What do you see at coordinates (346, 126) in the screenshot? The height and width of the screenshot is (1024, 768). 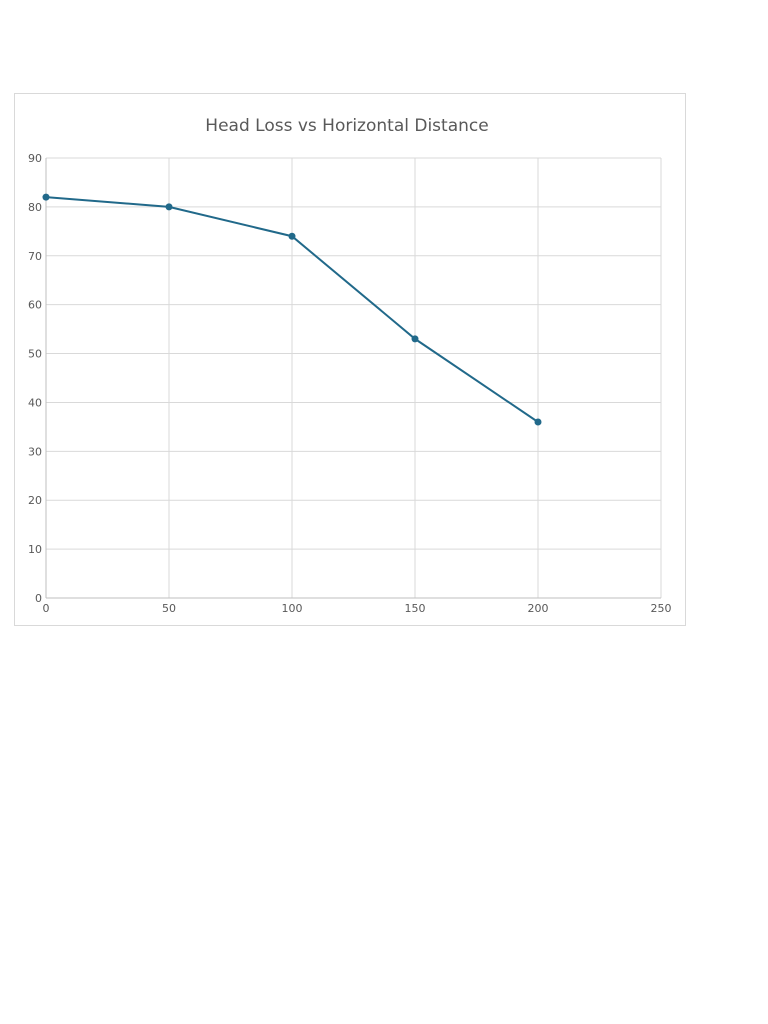 I see `chart-title: Head Loss vs Horizontal Distance` at bounding box center [346, 126].